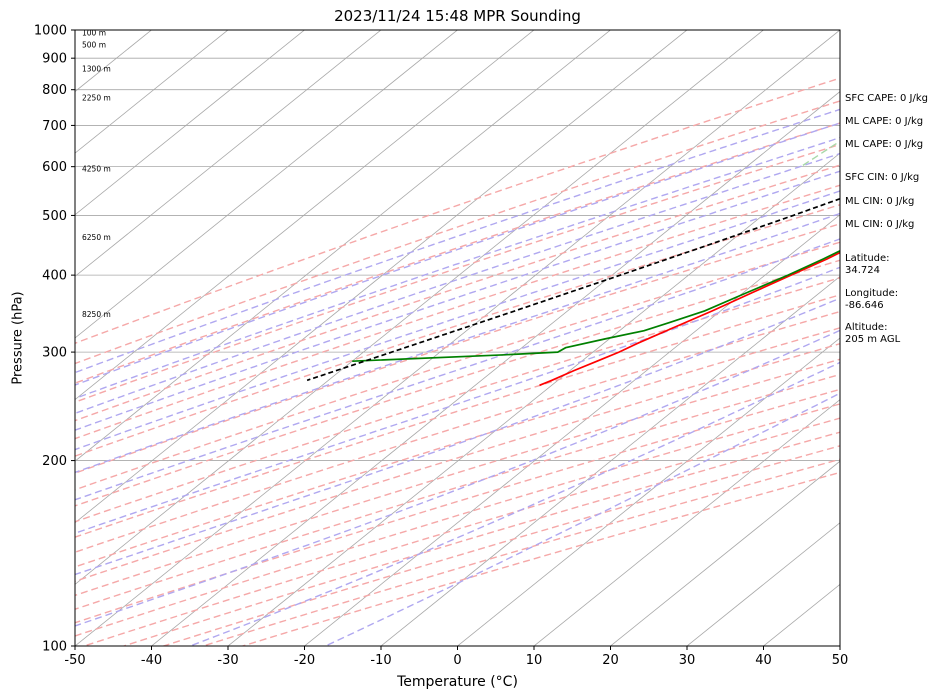 The image size is (947, 700). Describe the element at coordinates (50, 31) in the screenshot. I see `y-tick-label: 1000` at that location.